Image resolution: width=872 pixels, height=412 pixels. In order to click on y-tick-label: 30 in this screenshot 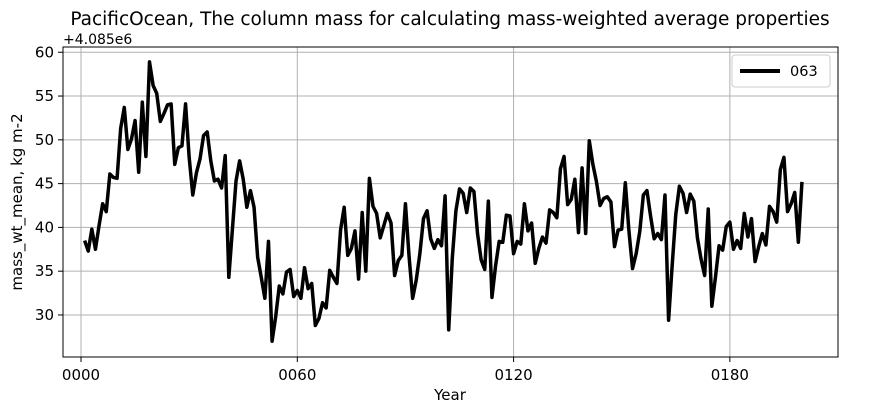, I will do `click(44, 315)`.